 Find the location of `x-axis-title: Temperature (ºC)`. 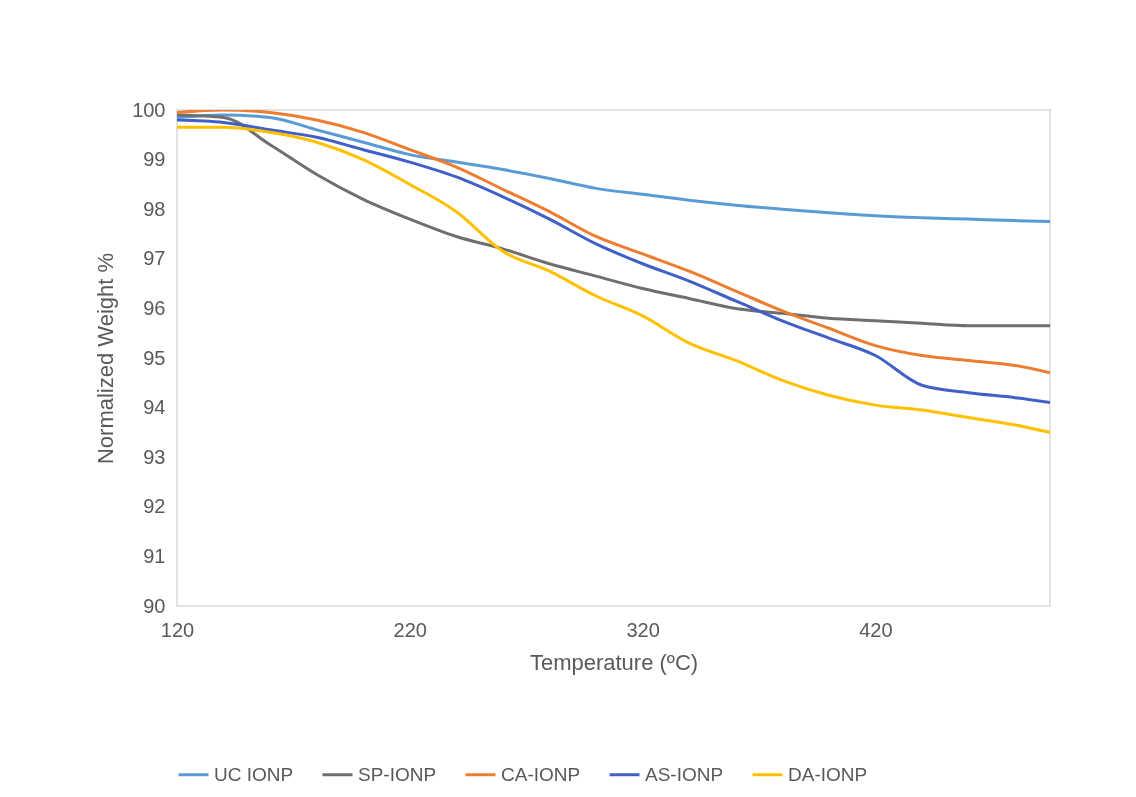

x-axis-title: Temperature (ºC) is located at coordinates (614, 662).